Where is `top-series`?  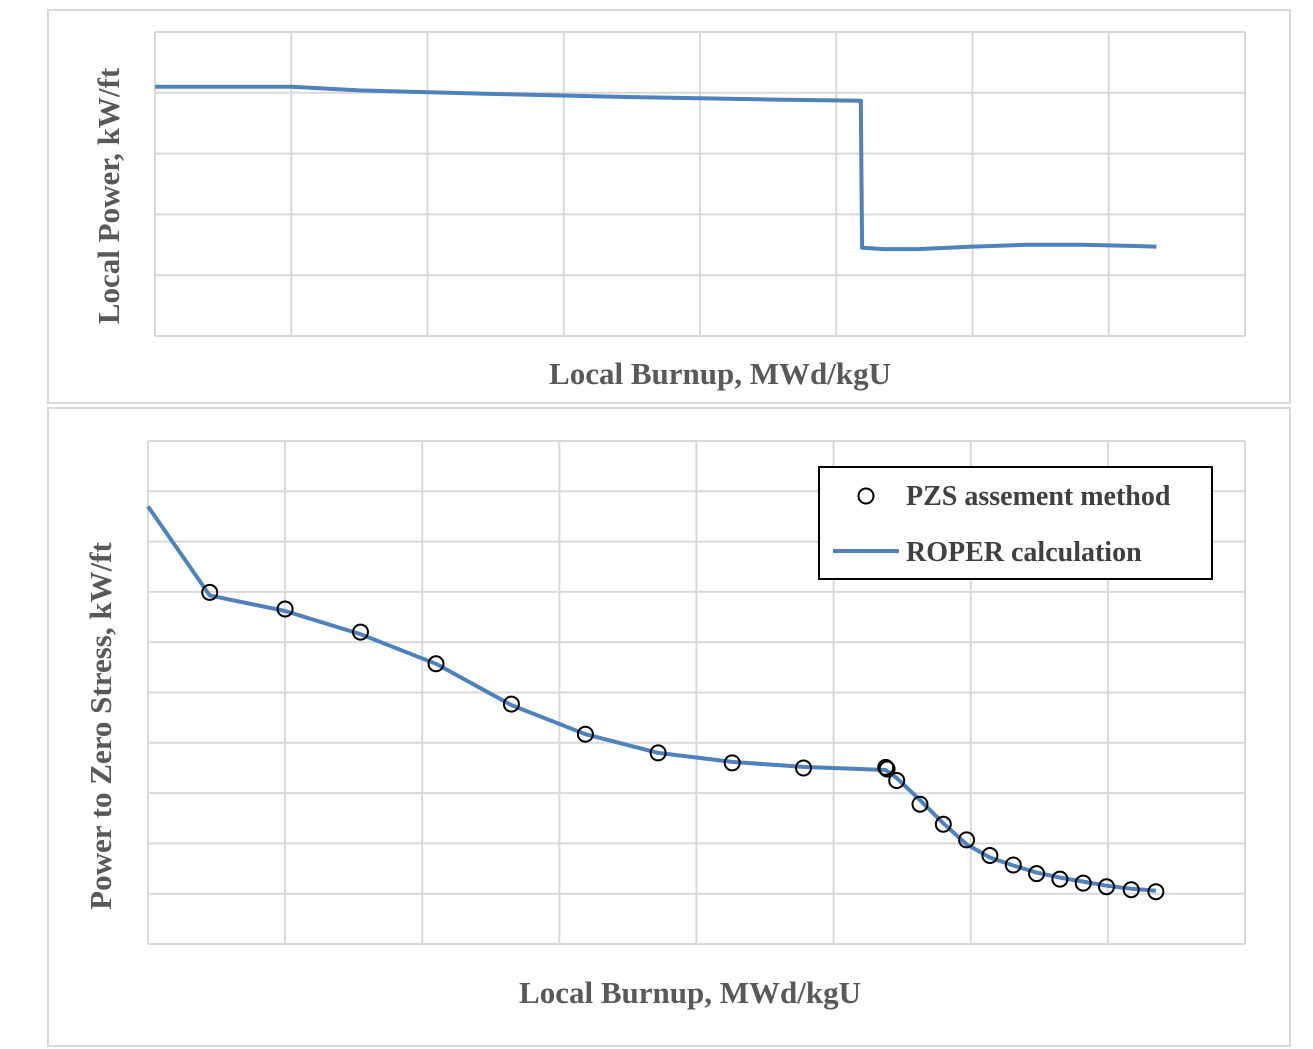
top-series is located at coordinates (656, 168).